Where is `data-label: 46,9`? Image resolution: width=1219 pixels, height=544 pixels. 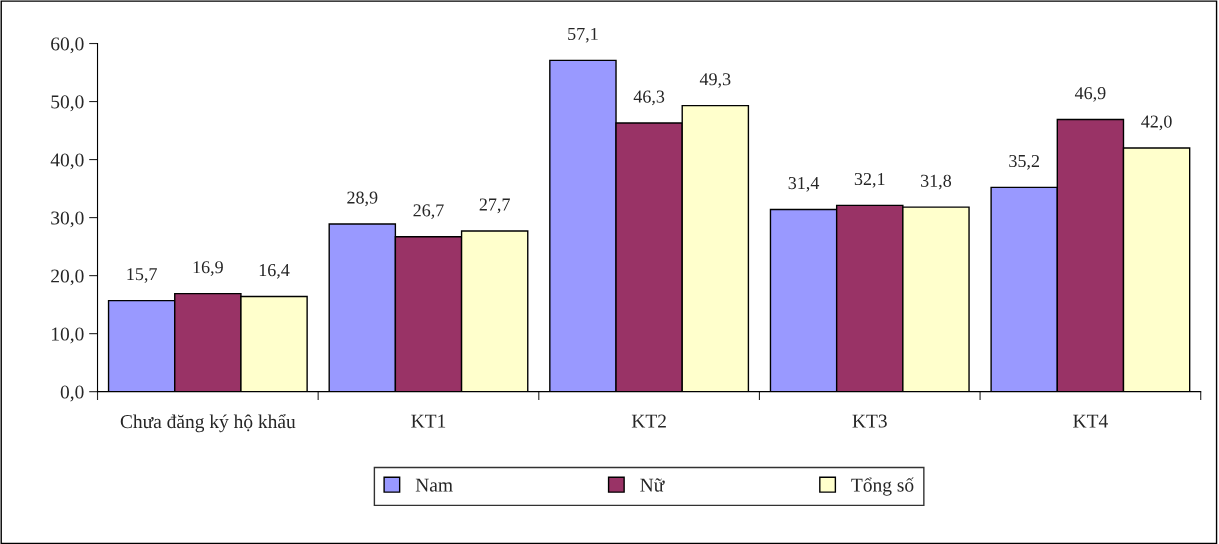
data-label: 46,9 is located at coordinates (1090, 94).